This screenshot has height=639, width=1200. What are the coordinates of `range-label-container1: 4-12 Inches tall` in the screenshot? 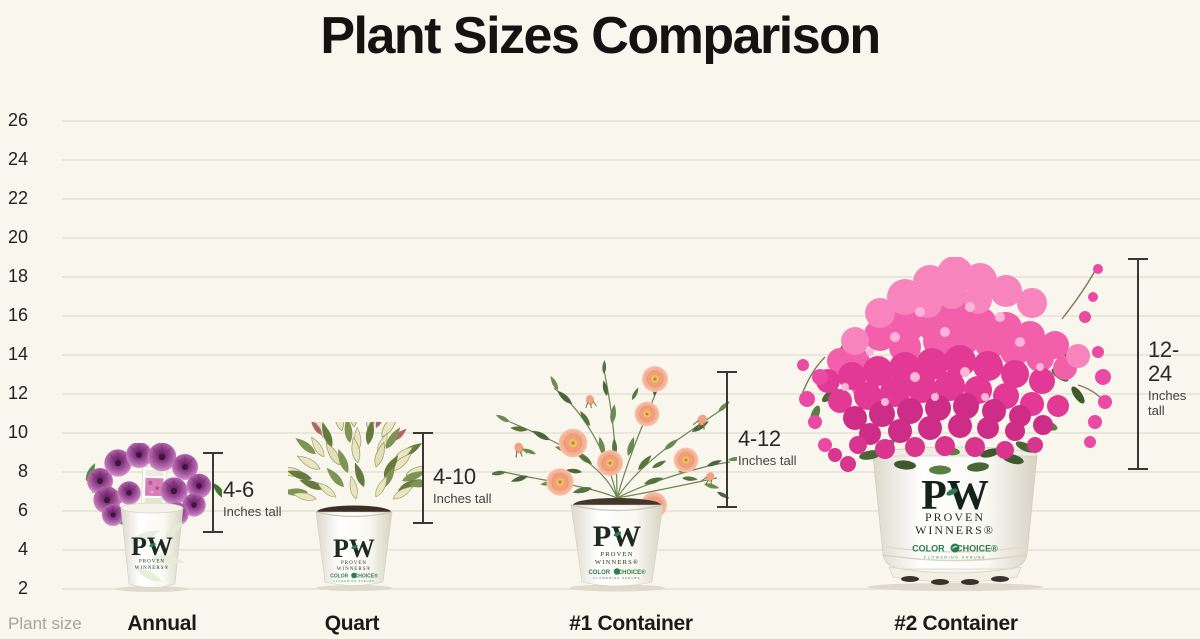 It's located at (767, 447).